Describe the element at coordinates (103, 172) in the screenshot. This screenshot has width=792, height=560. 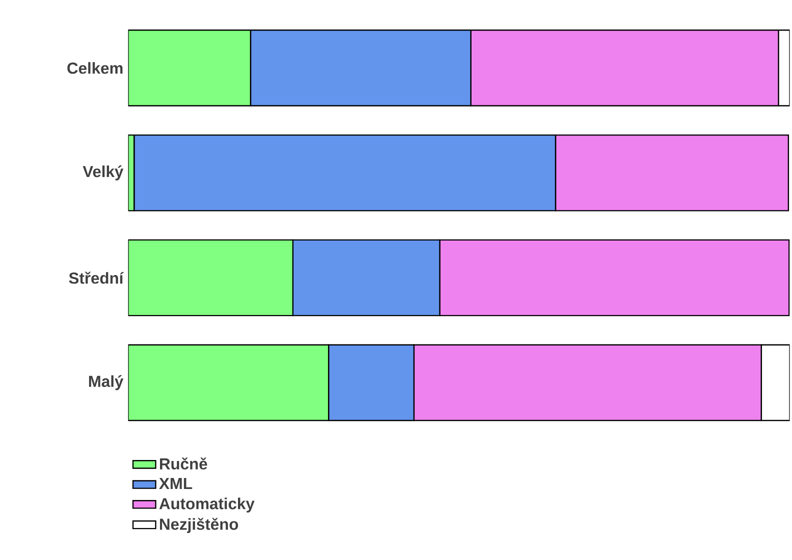
I see `y-tick-label: Velký` at that location.